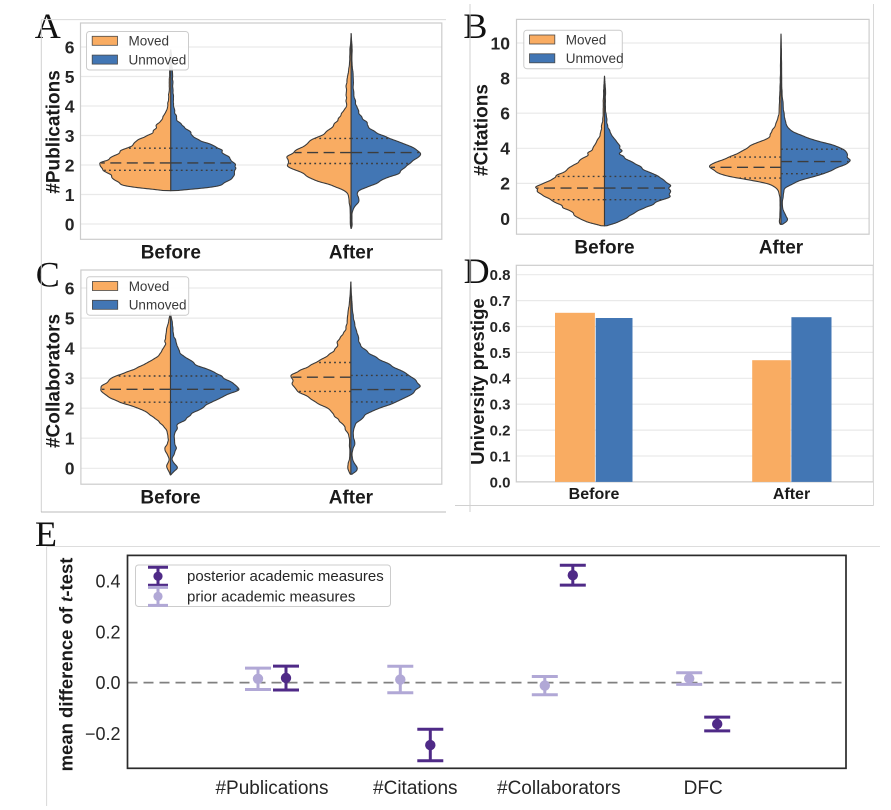 The image size is (891, 810). Describe the element at coordinates (500, 275) in the screenshot. I see `svg-text: 0.8` at that location.